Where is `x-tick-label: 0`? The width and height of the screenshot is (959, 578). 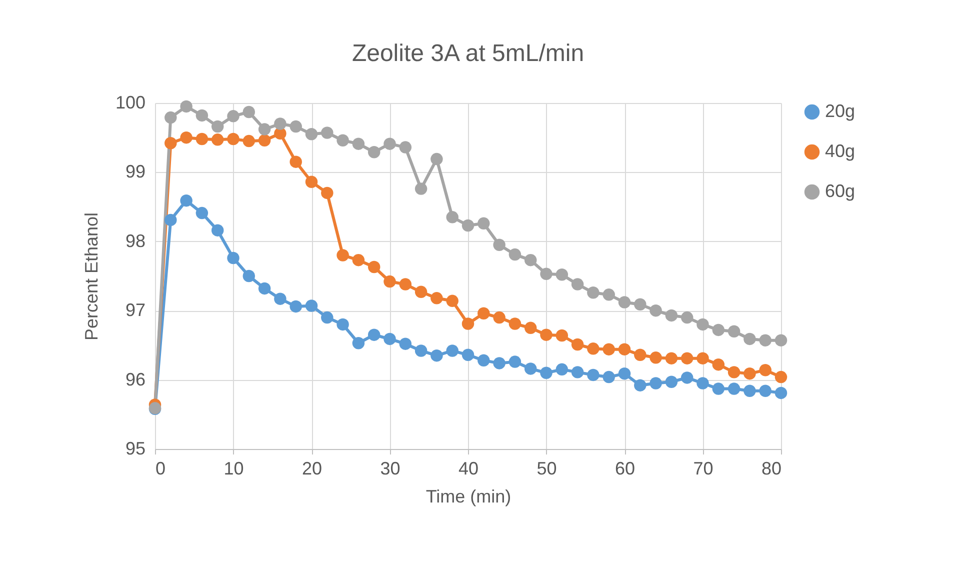
x-tick-label: 0 is located at coordinates (161, 468).